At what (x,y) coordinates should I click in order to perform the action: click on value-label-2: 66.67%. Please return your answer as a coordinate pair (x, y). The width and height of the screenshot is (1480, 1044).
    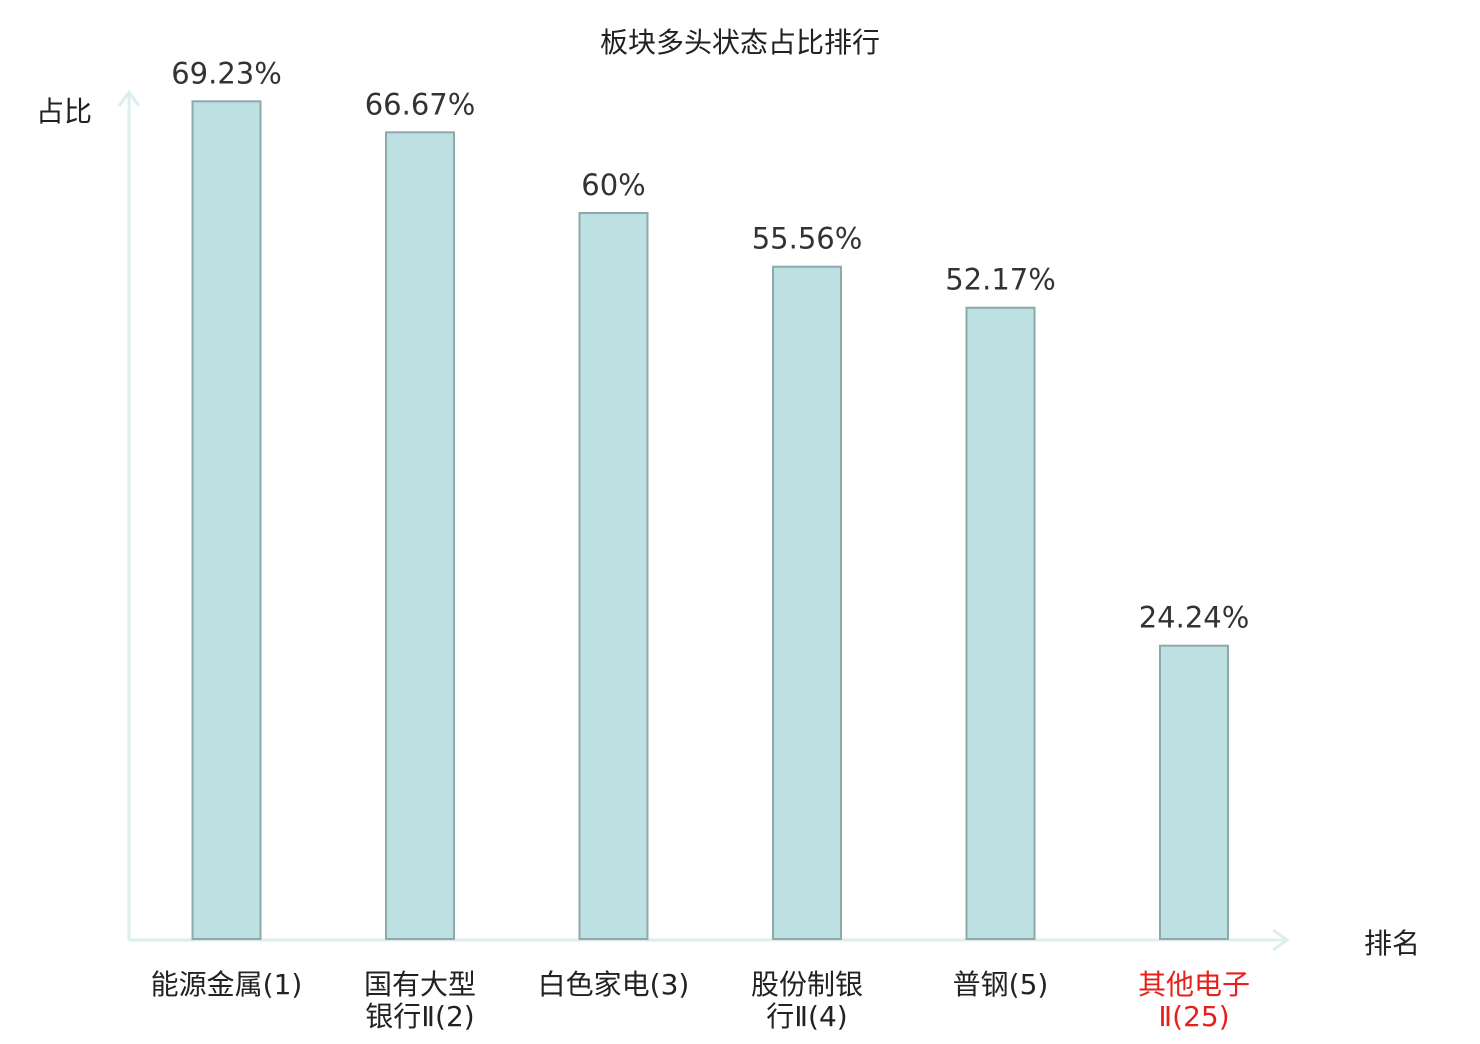
    Looking at the image, I should click on (420, 104).